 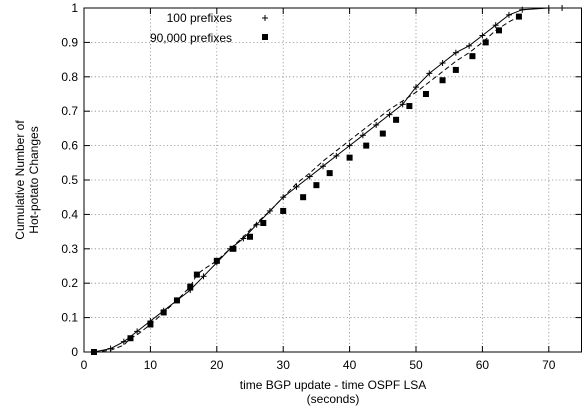 I want to click on y-tick-label: 0.7, so click(x=69, y=111).